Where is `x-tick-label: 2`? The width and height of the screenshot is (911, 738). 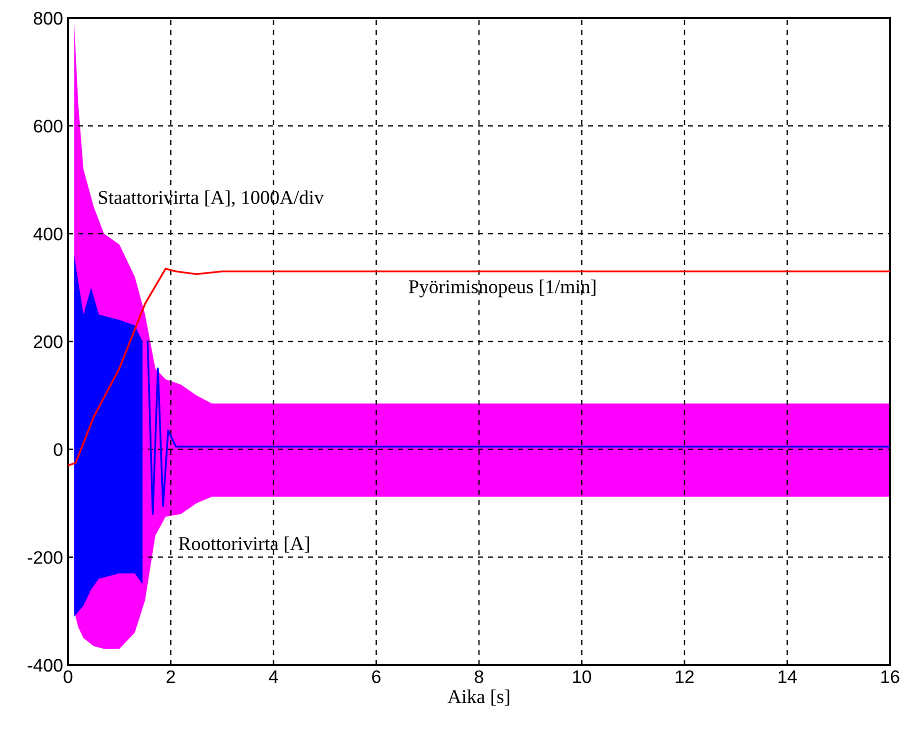
x-tick-label: 2 is located at coordinates (170, 676).